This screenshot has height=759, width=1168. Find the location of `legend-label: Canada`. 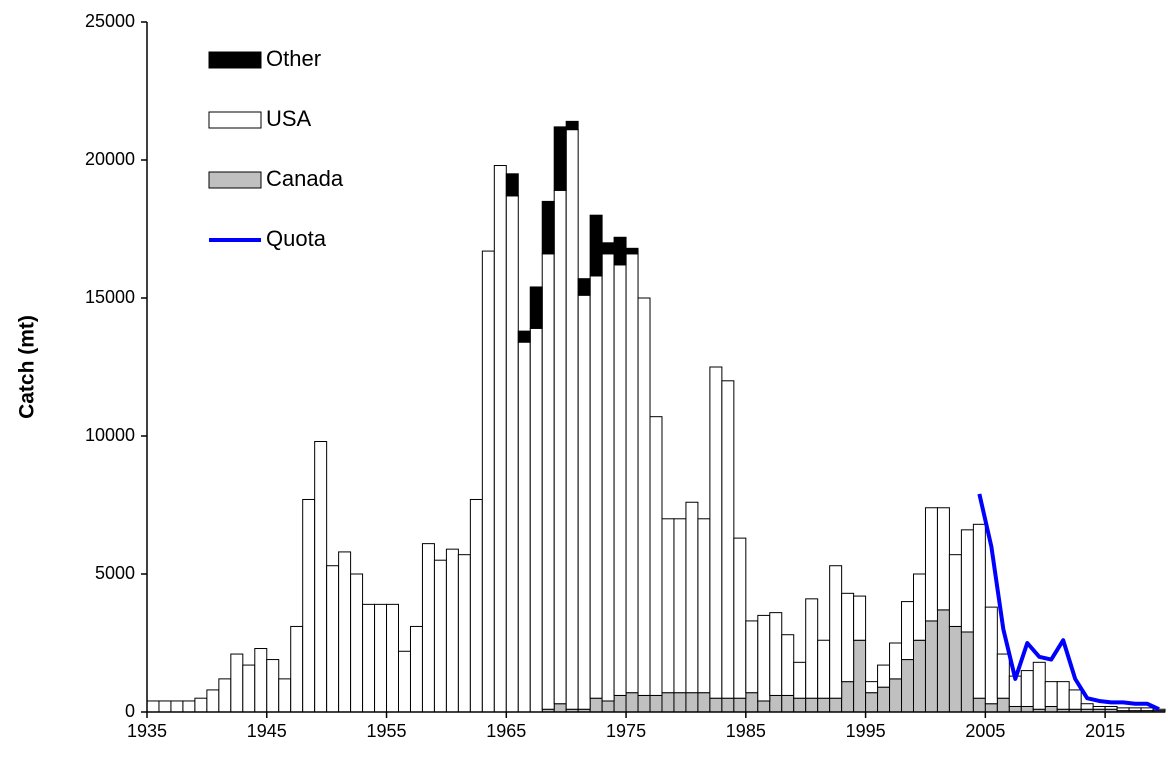

legend-label: Canada is located at coordinates (305, 178).